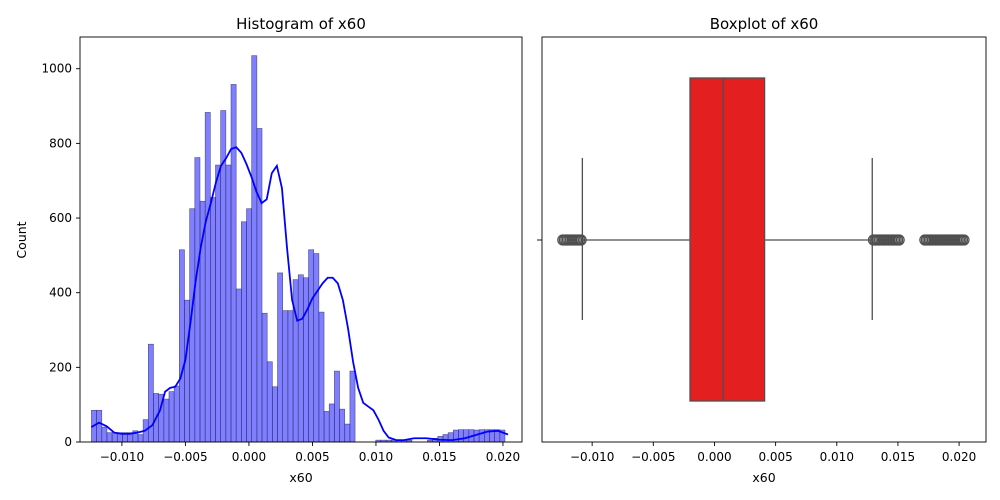 This screenshot has height=500, width=1000. Describe the element at coordinates (56, 69) in the screenshot. I see `histogram-y-tick-label: 1000` at that location.